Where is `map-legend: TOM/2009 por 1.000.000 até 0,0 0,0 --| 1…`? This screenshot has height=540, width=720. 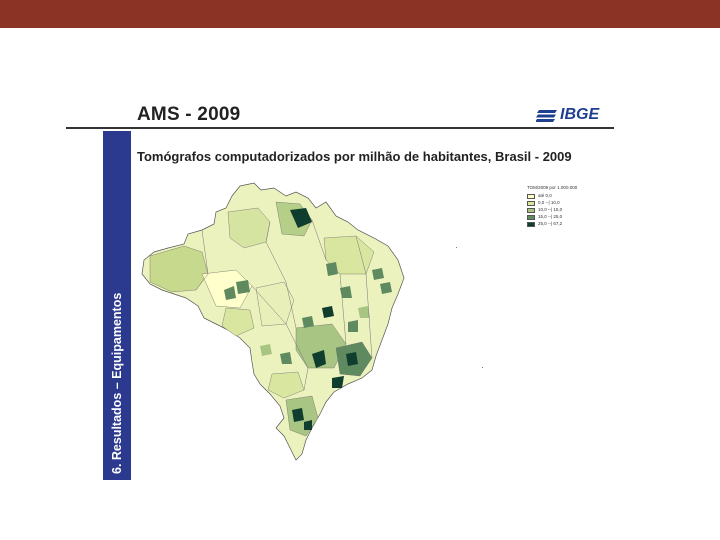 map-legend: TOM/2009 por 1.000.000 até 0,0 0,0 --| 1… is located at coordinates (566, 206).